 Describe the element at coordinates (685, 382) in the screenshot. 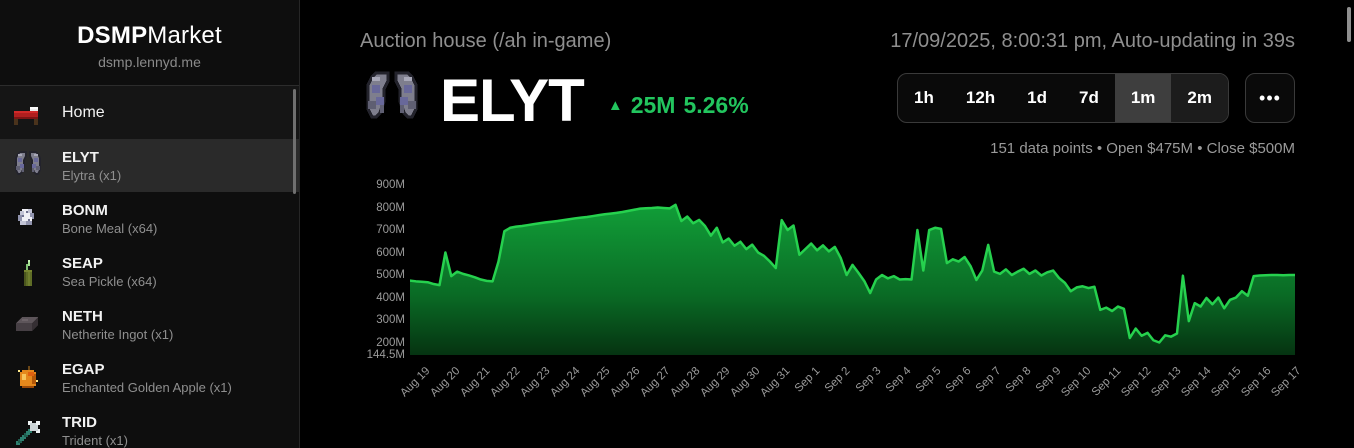

I see `x-tick-label: Aug 28` at that location.